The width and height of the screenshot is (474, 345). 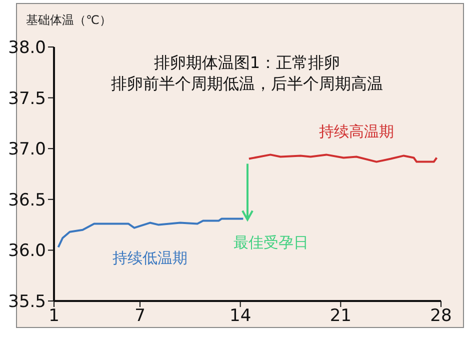 What do you see at coordinates (27, 48) in the screenshot?
I see `y-tick-label: 38.0` at bounding box center [27, 48].